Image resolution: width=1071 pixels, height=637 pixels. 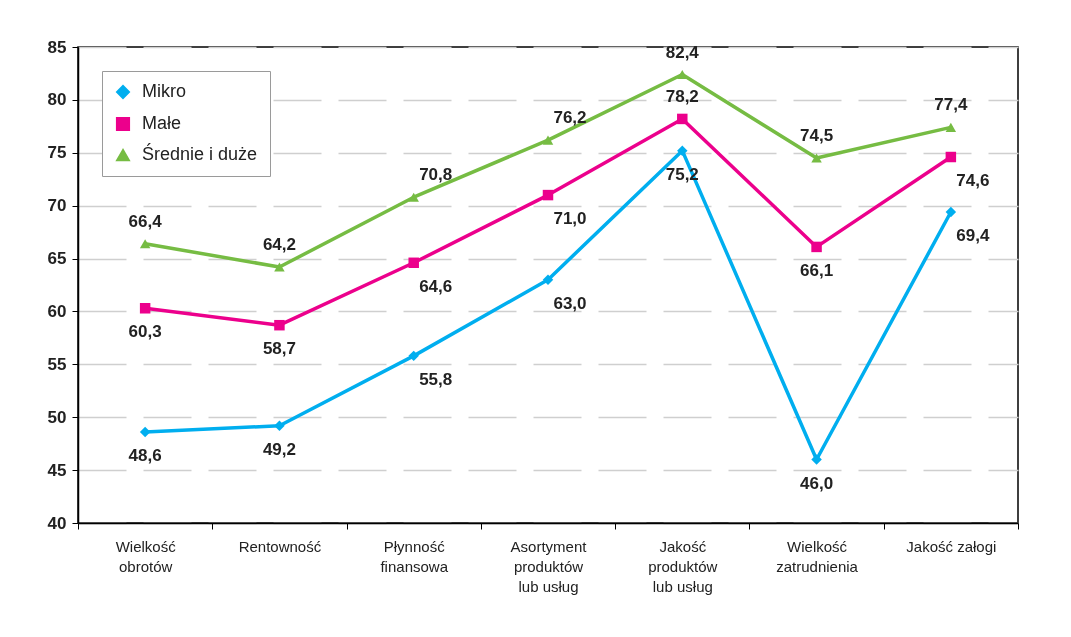 What do you see at coordinates (436, 379) in the screenshot?
I see `data-label: 55,8` at bounding box center [436, 379].